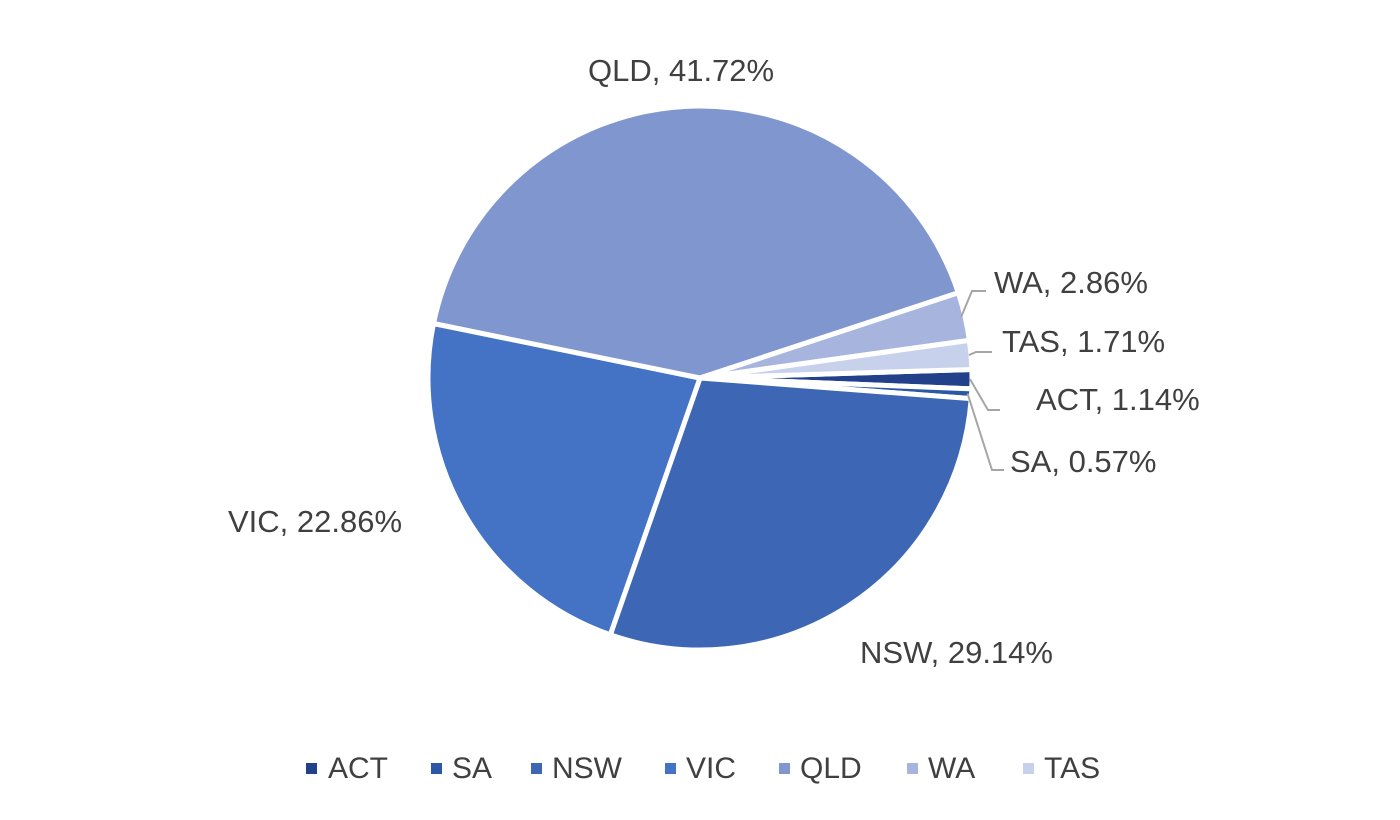 The width and height of the screenshot is (1400, 820). What do you see at coordinates (696, 242) in the screenshot?
I see `slice-qld` at bounding box center [696, 242].